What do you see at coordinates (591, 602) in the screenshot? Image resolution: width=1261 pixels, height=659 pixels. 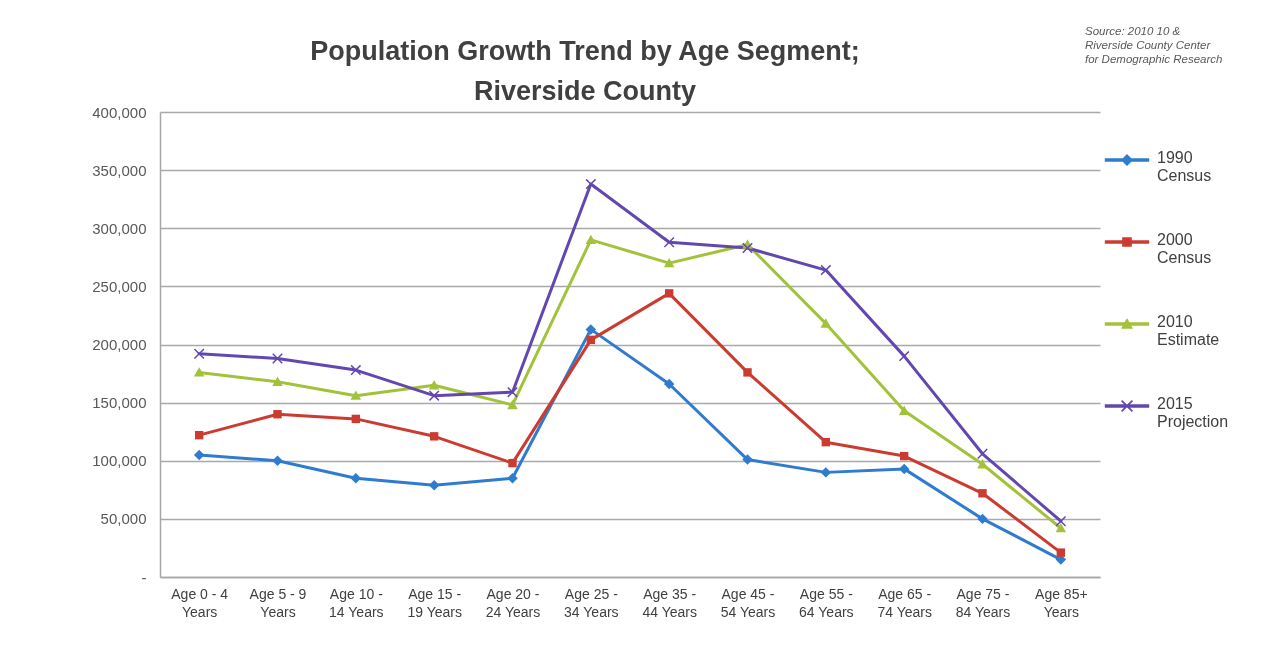 I see `x-tick-label: Age 25 - 34 Years` at bounding box center [591, 602].